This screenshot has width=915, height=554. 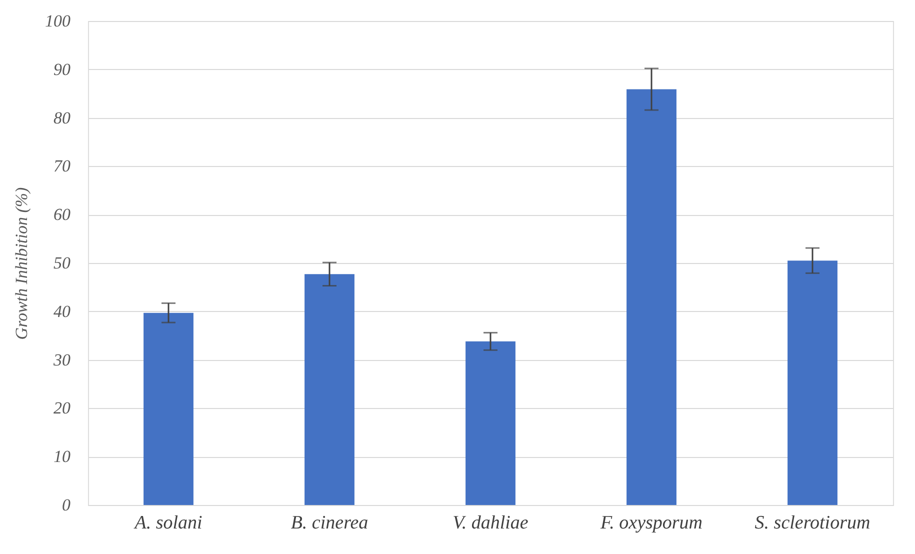 What do you see at coordinates (62, 69) in the screenshot?
I see `y-tick-label: 90` at bounding box center [62, 69].